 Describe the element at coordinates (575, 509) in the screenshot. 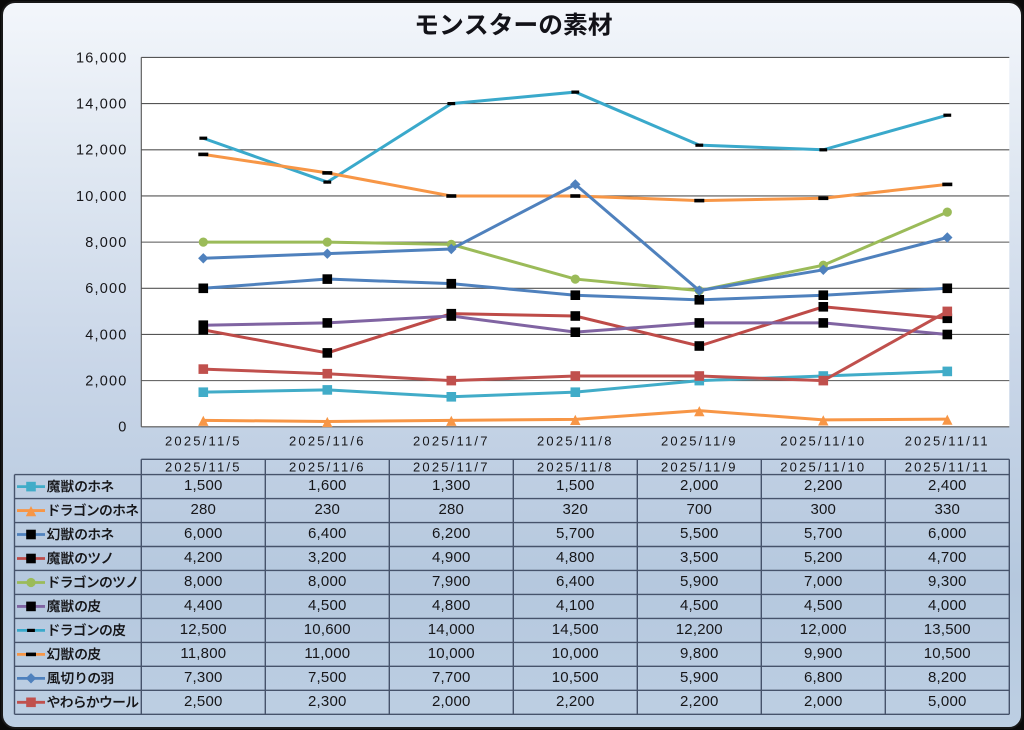

I see `svg-text: 320` at that location.